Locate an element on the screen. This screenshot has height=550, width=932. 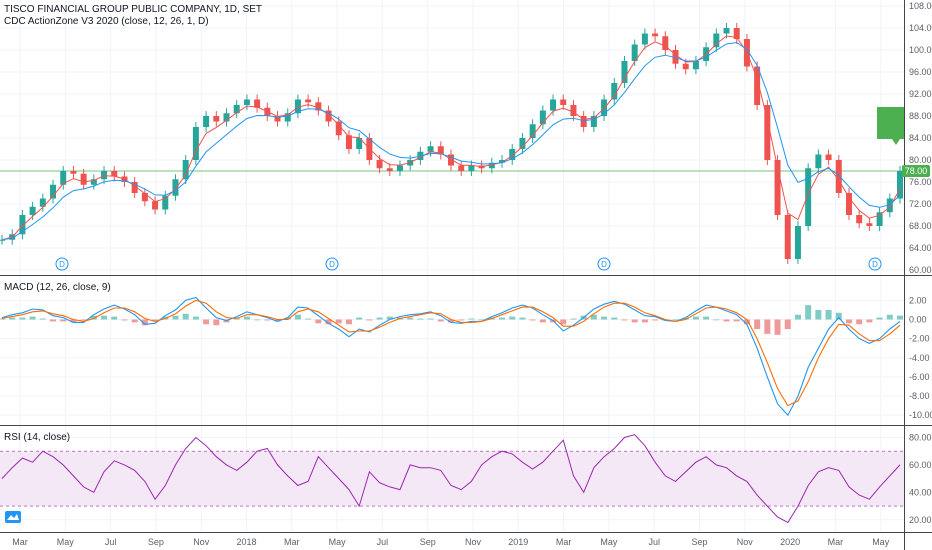
signal-arrow is located at coordinates (896, 142).